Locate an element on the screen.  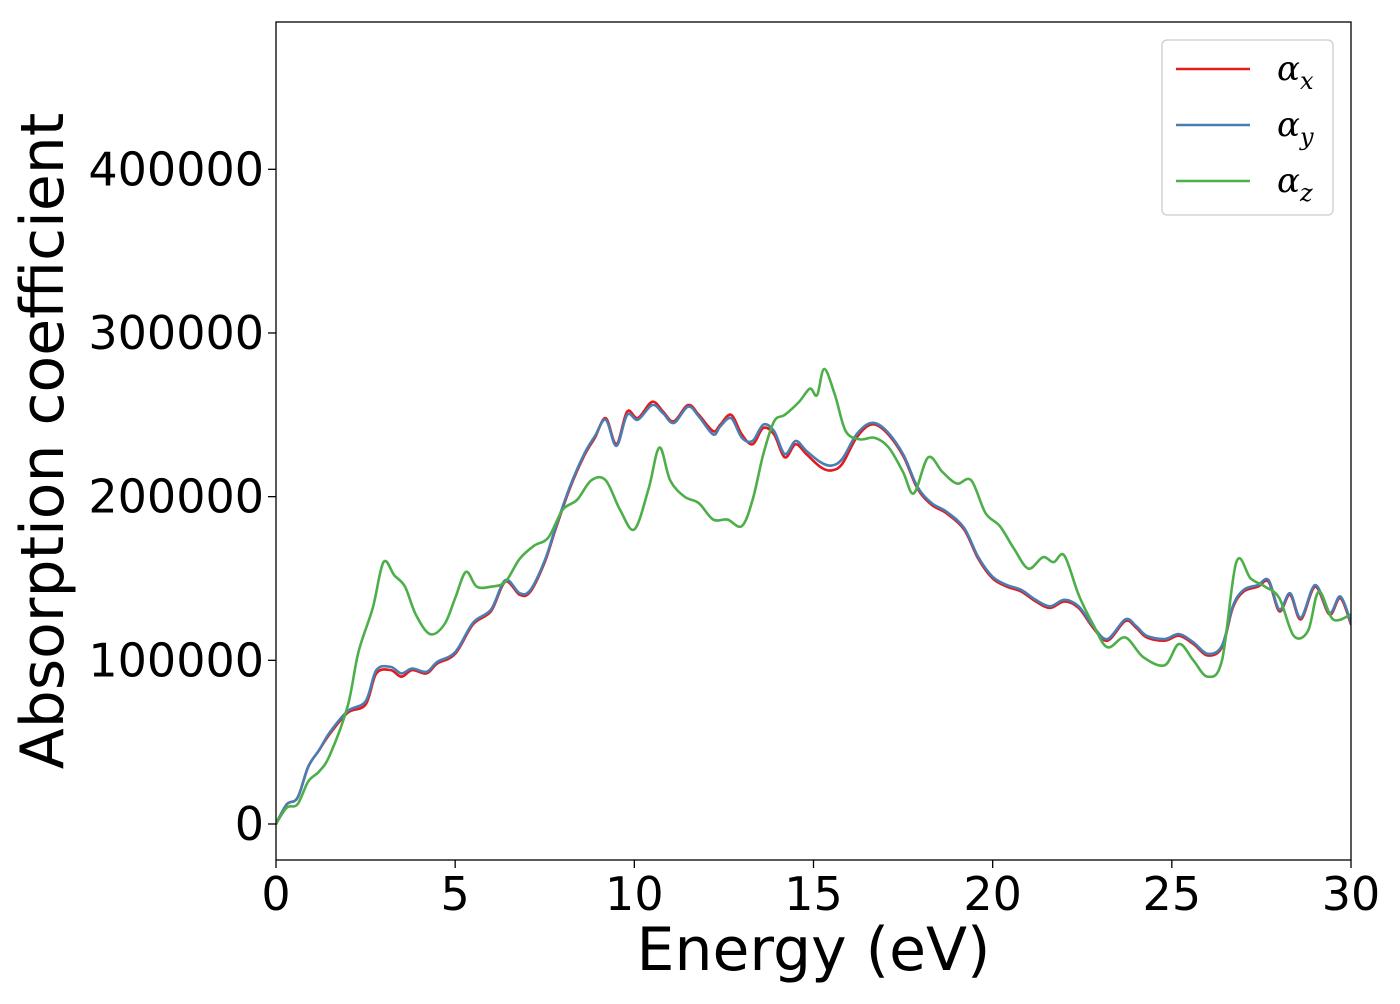
x-tick-label: 20 is located at coordinates (992, 894).